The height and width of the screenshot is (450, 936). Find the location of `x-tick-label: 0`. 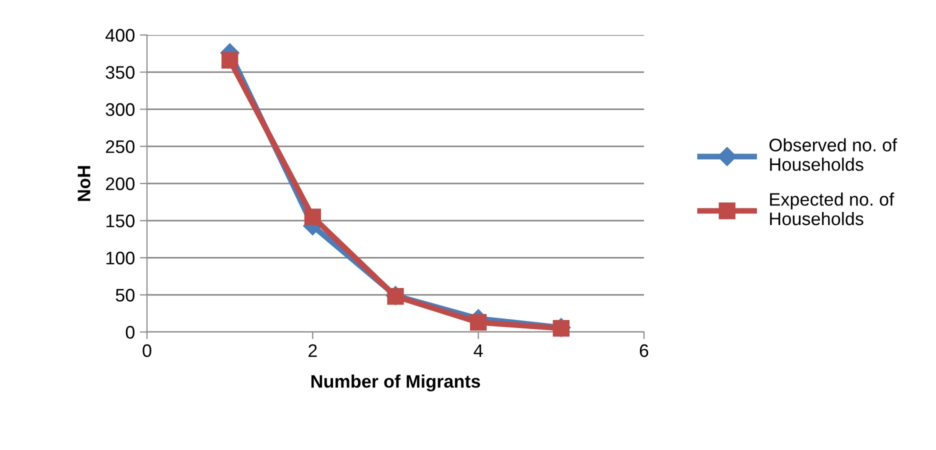

x-tick-label: 0 is located at coordinates (147, 351).